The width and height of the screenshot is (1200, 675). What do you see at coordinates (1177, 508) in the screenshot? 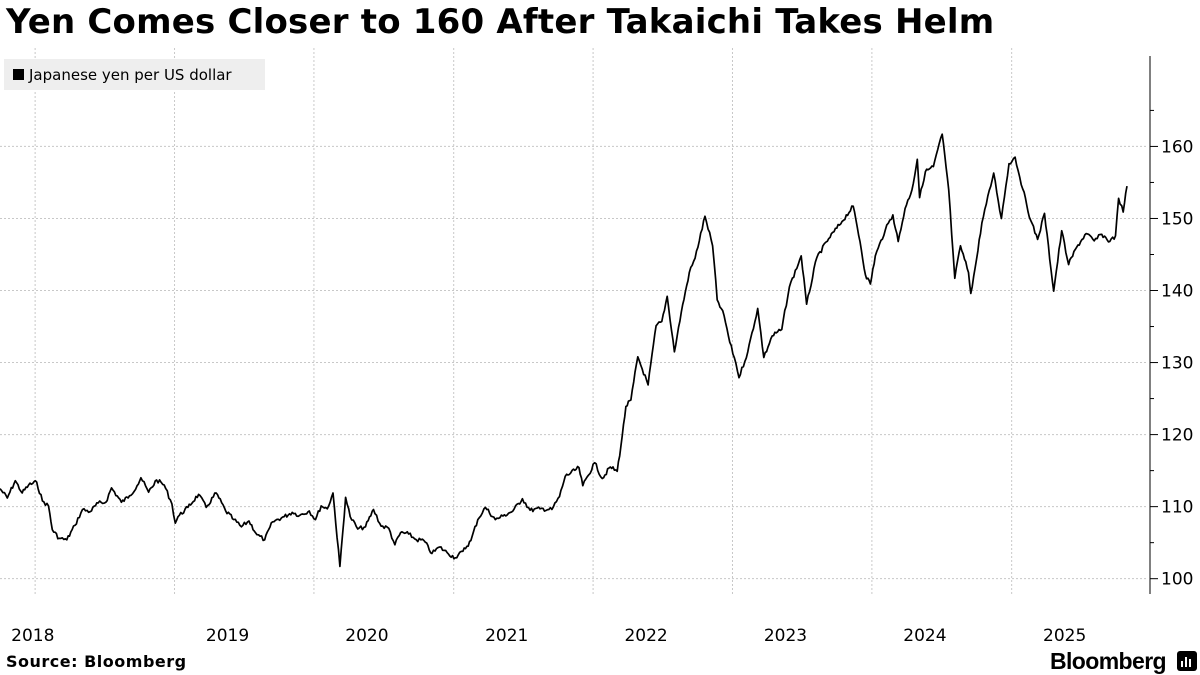
I see `y-tick-label-110: 110` at bounding box center [1177, 508].